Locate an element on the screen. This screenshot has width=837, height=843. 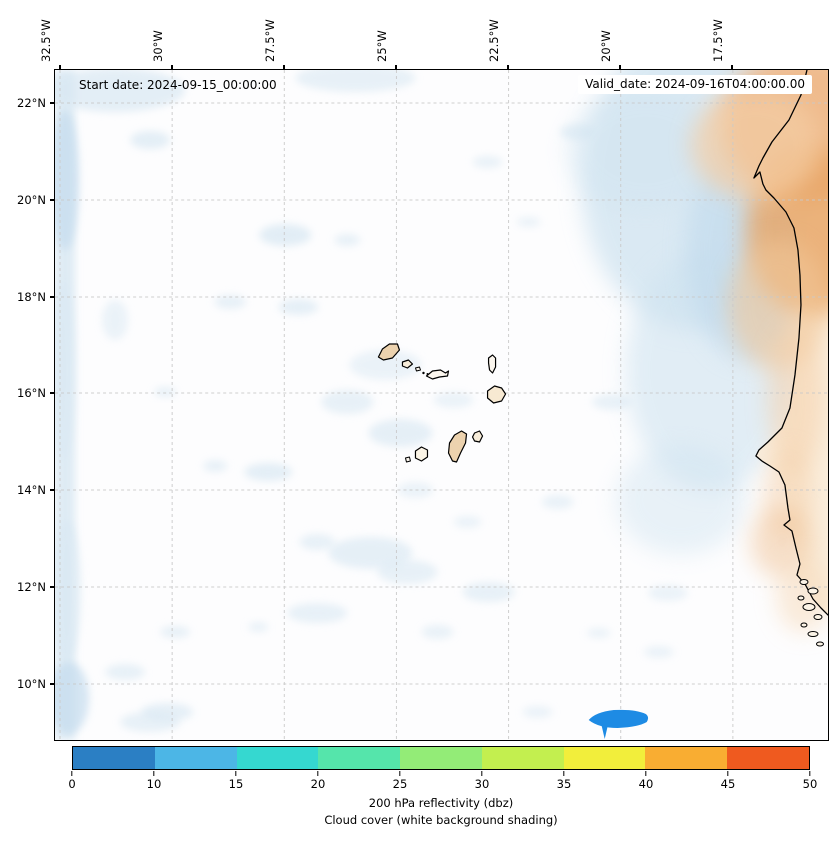
colorbar-tick-label: 45 is located at coordinates (728, 784).